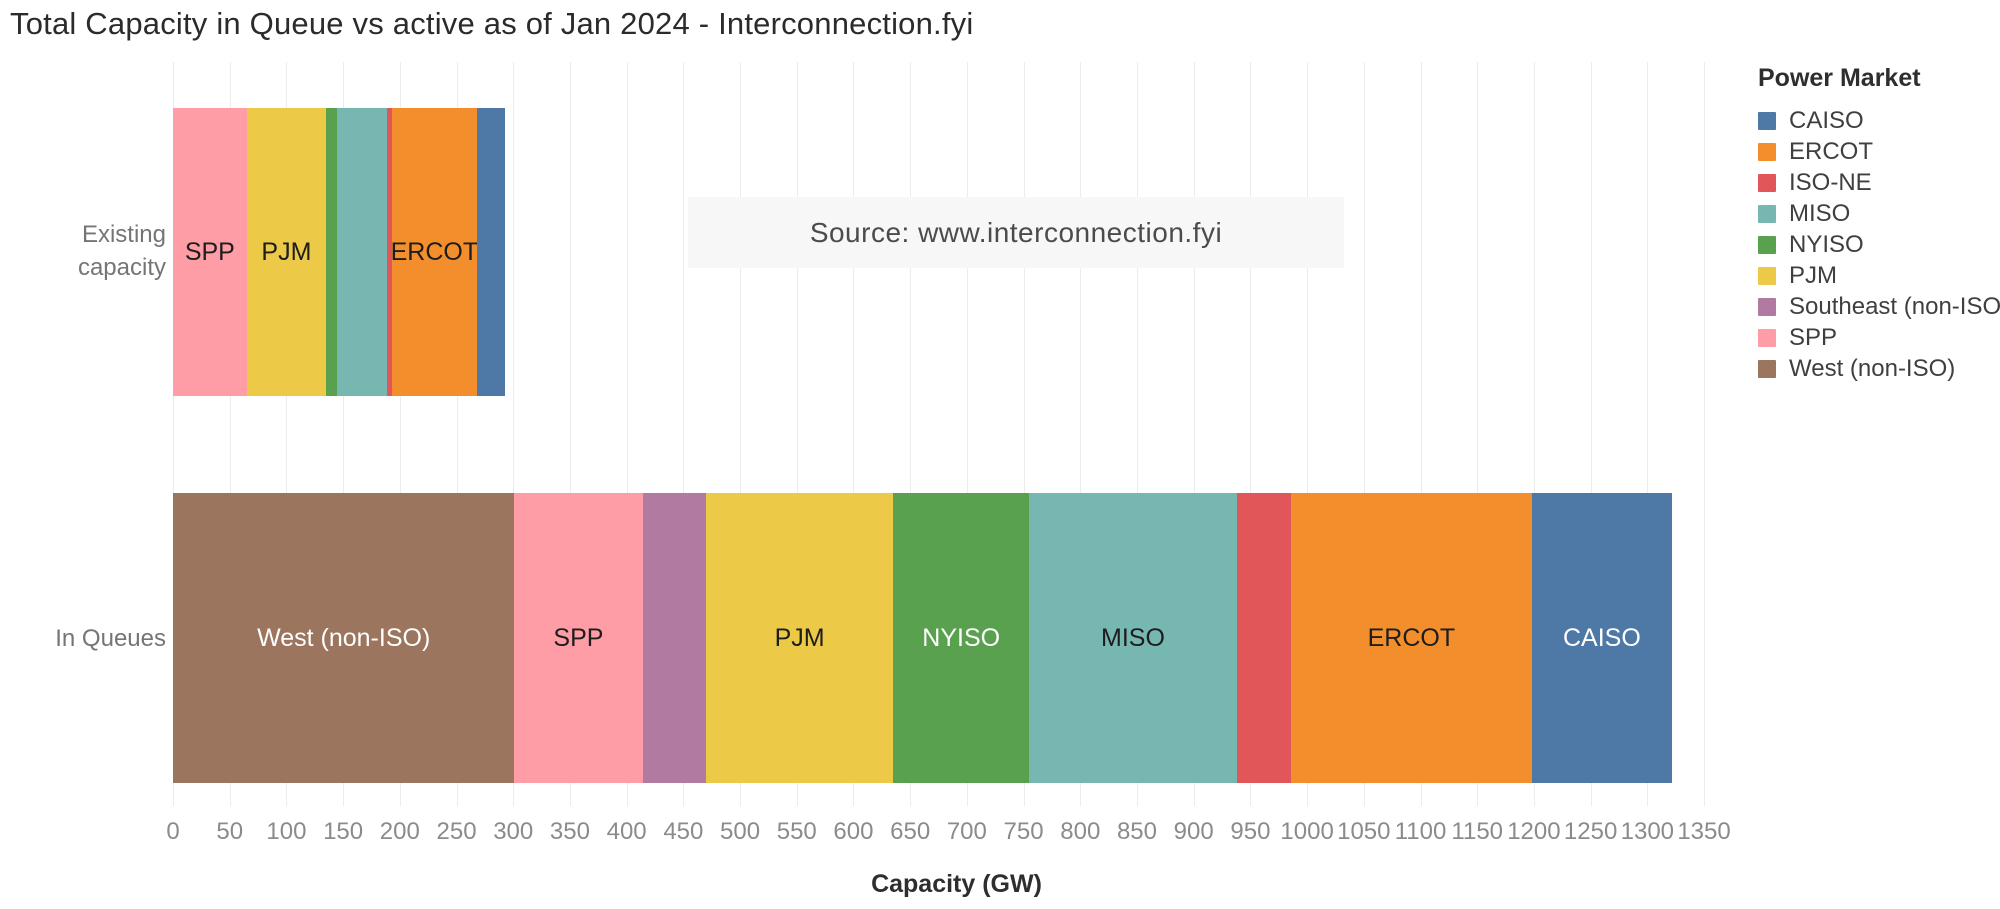 The image size is (2000, 909). Describe the element at coordinates (1878, 182) in the screenshot. I see `legend-item-iso-ne: ISO-NE` at that location.